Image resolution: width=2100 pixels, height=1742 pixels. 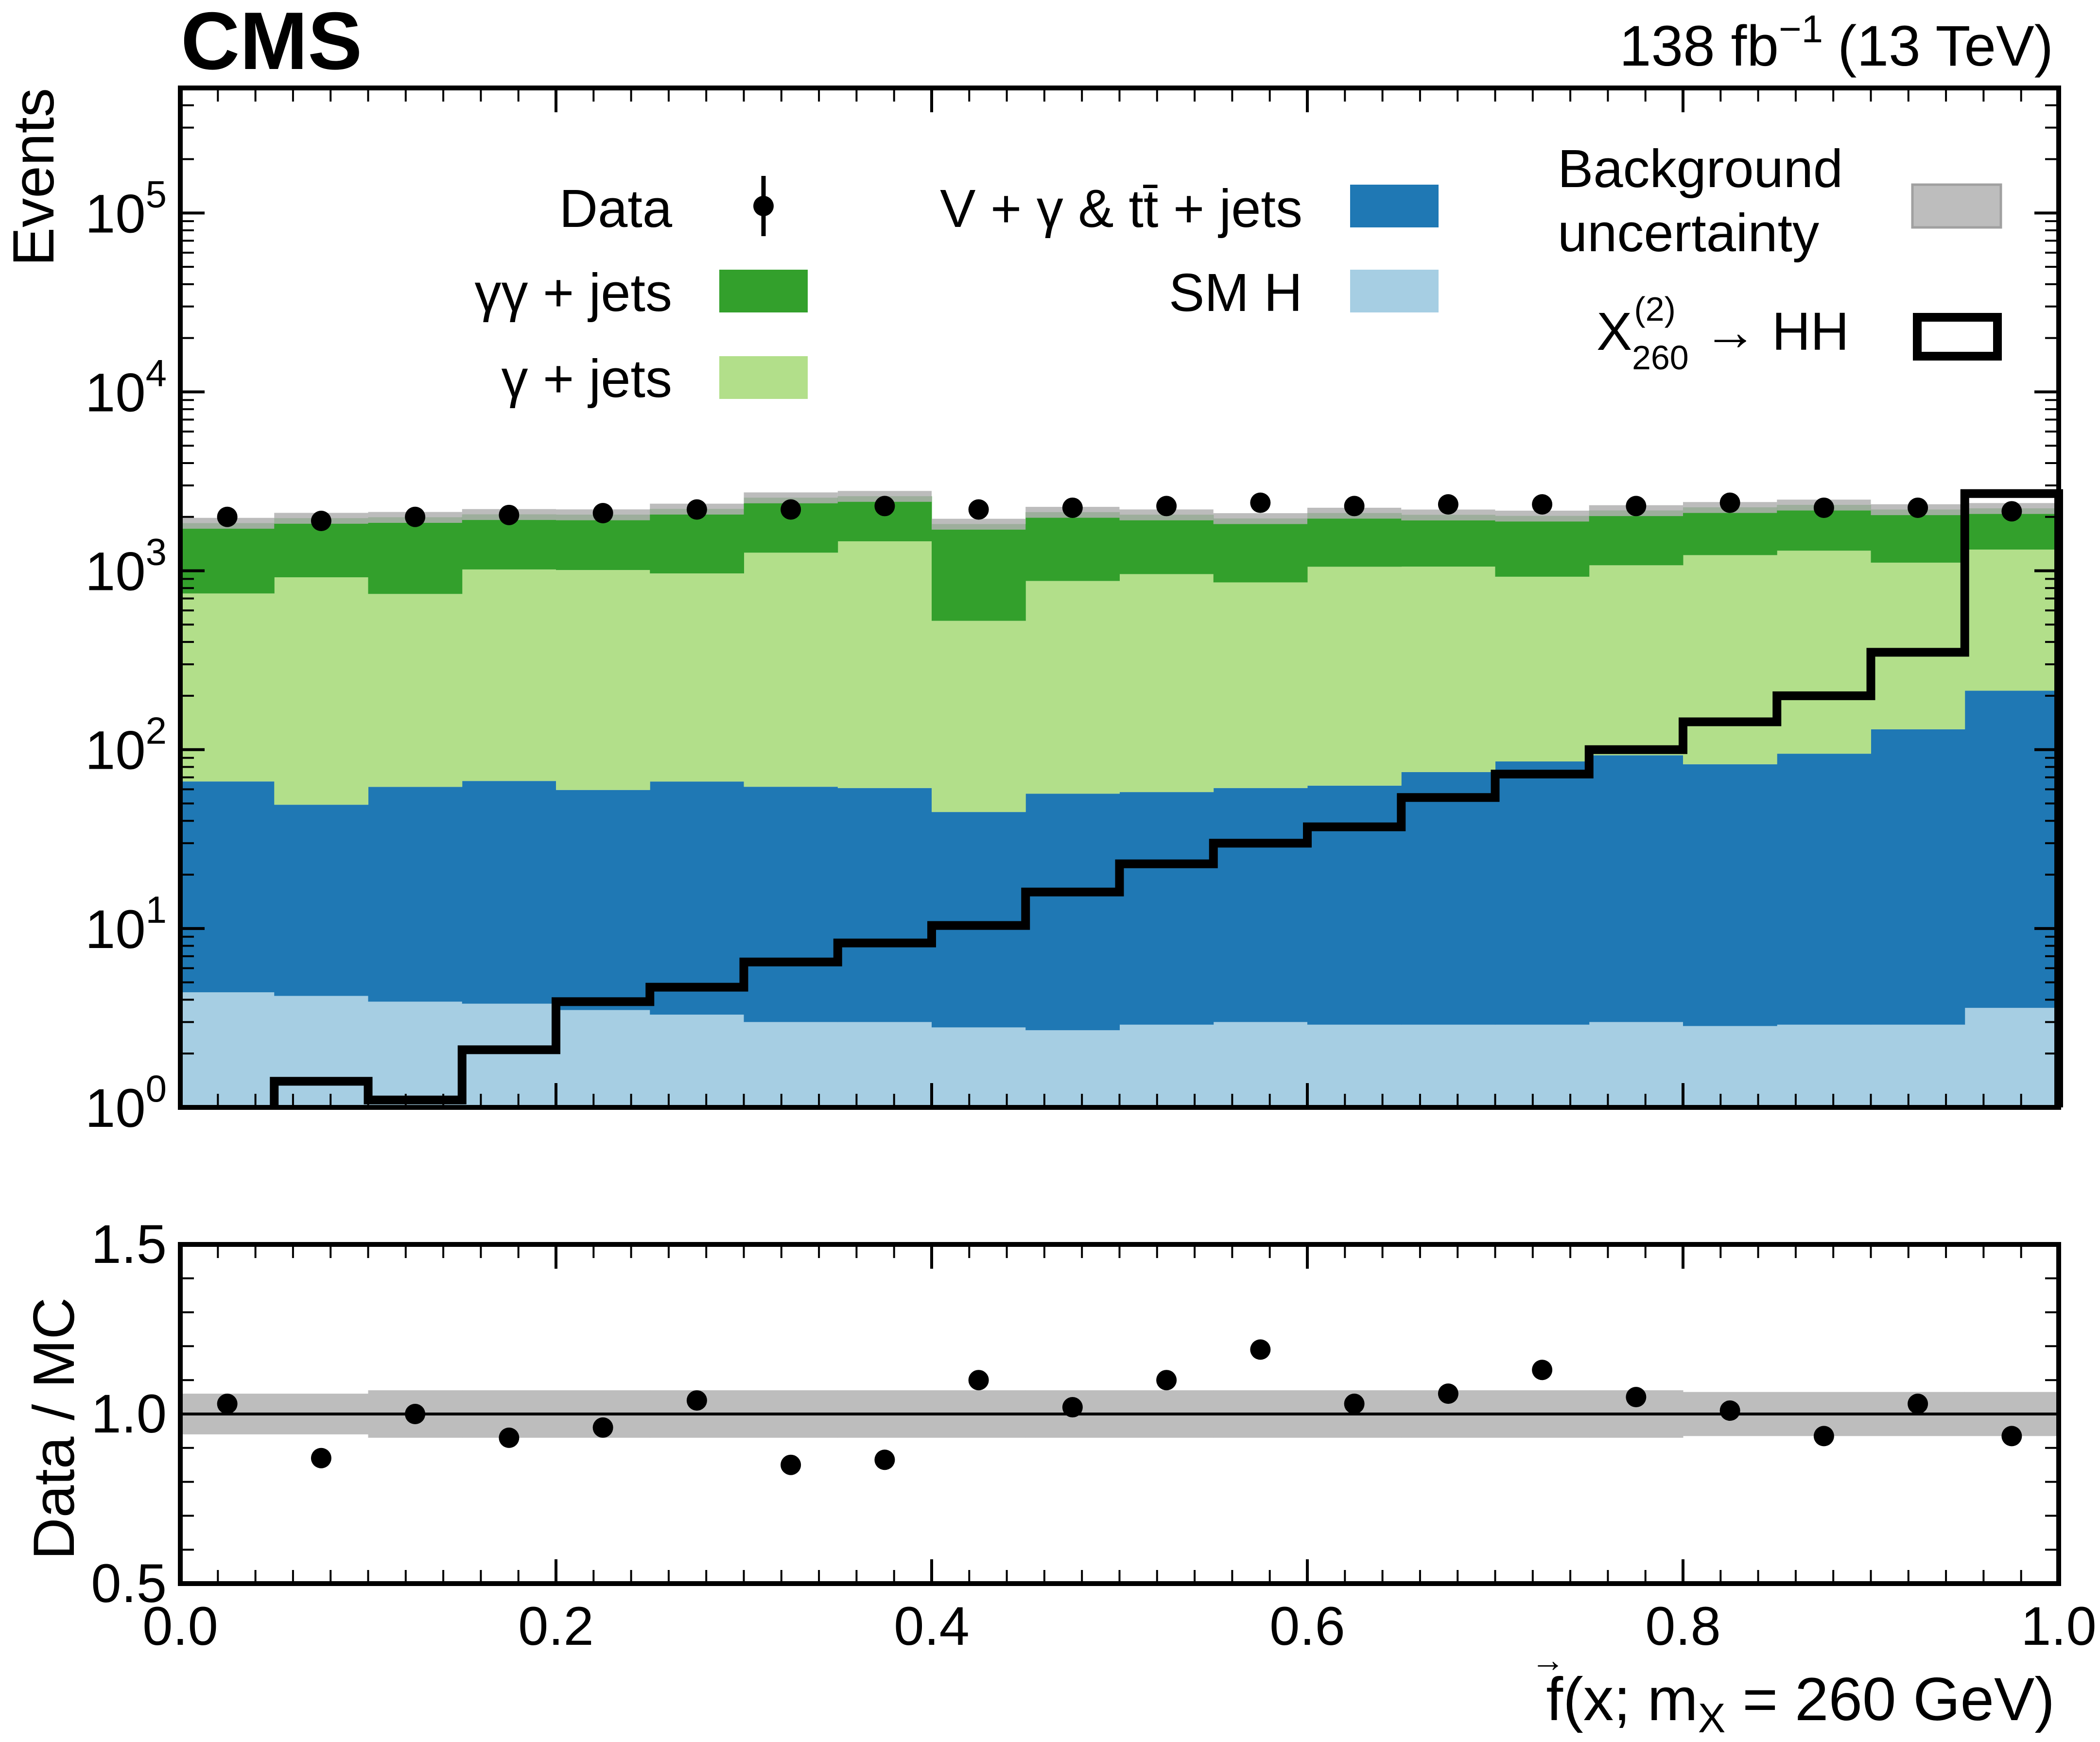 I want to click on main-y-tick-labels: 10⁰ 10¹ 10² 10³ 10⁴ 10⁵, so click(x=126, y=655).